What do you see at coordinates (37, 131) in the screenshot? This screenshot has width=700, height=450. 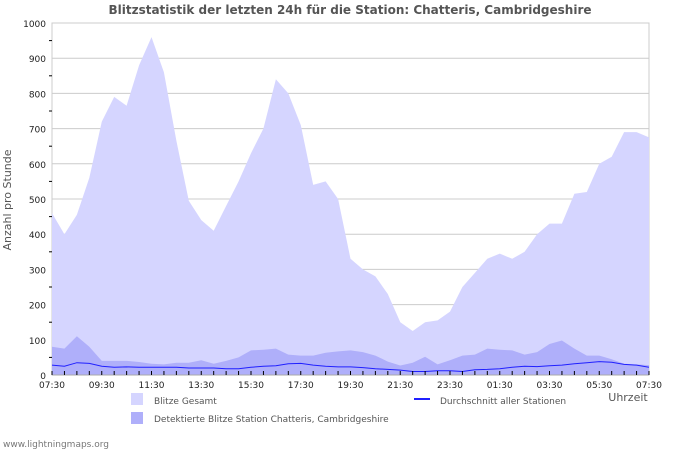 I see `y-tick-label: 700` at bounding box center [37, 131].